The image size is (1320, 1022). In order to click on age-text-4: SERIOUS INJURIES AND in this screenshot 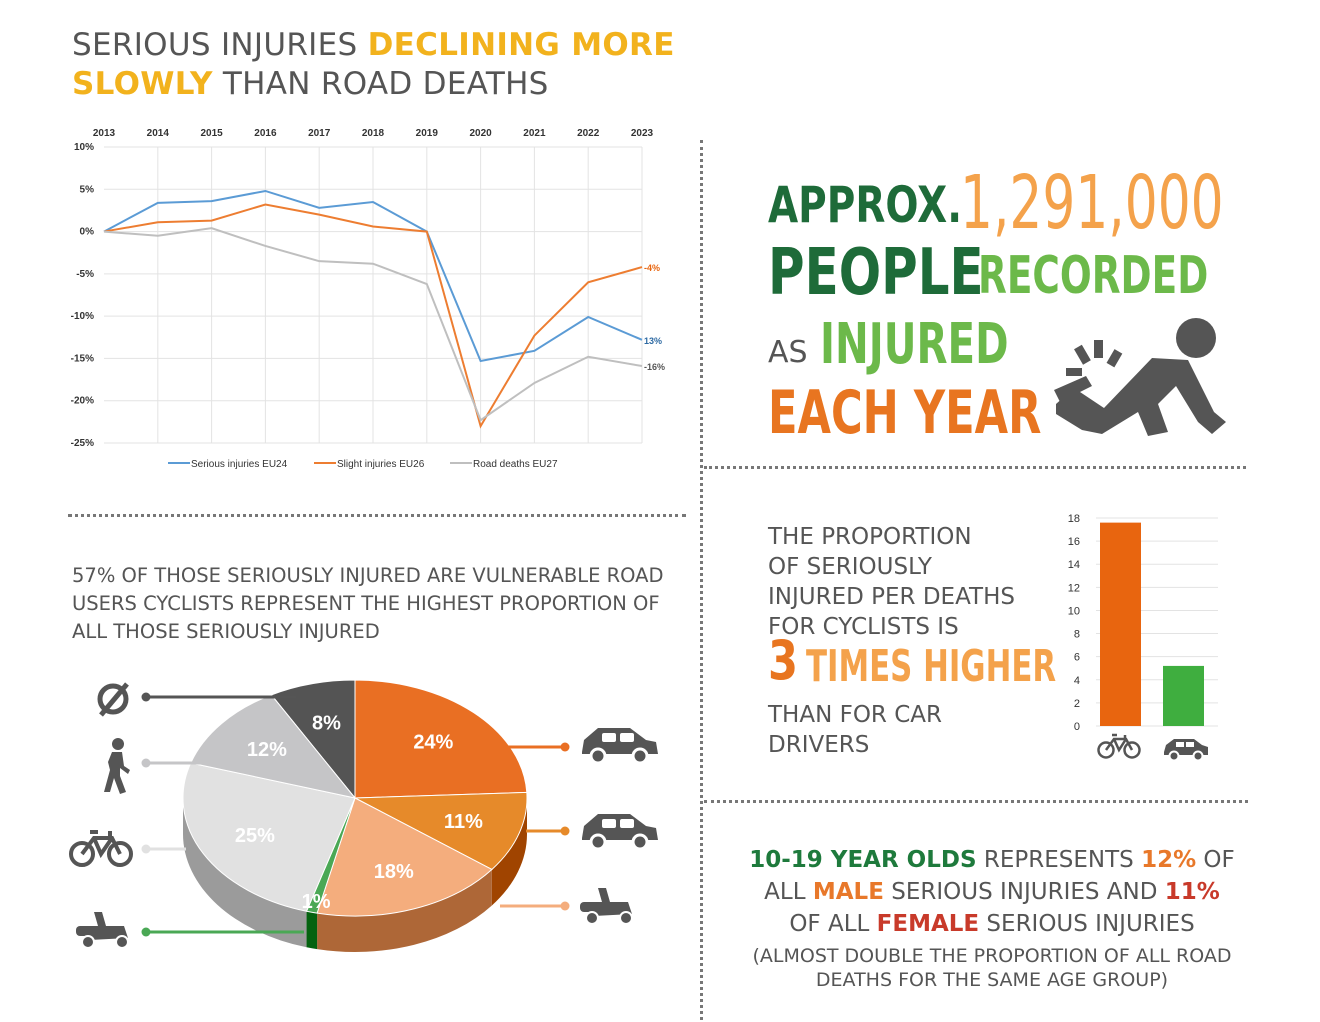, I will do `click(1024, 892)`.